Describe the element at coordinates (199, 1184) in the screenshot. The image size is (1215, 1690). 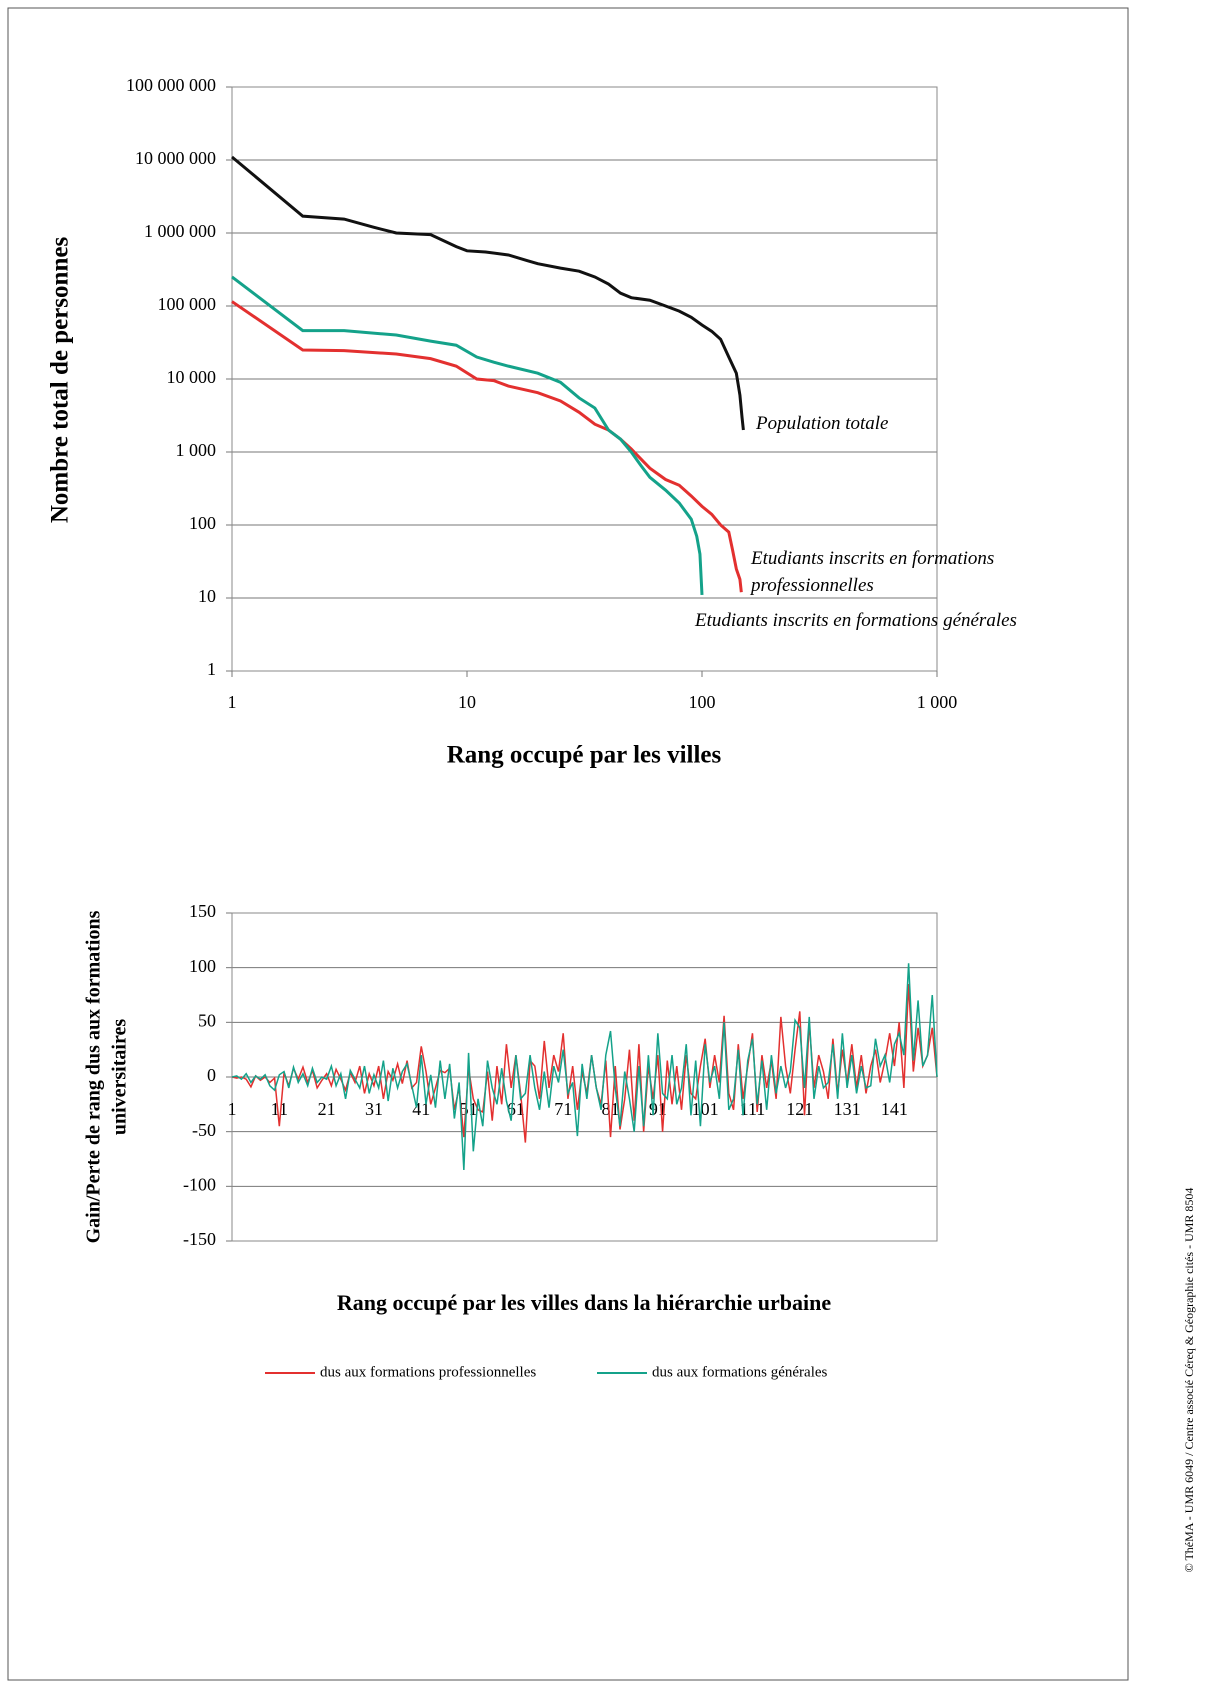
I see `y-tick-label: -100` at that location.